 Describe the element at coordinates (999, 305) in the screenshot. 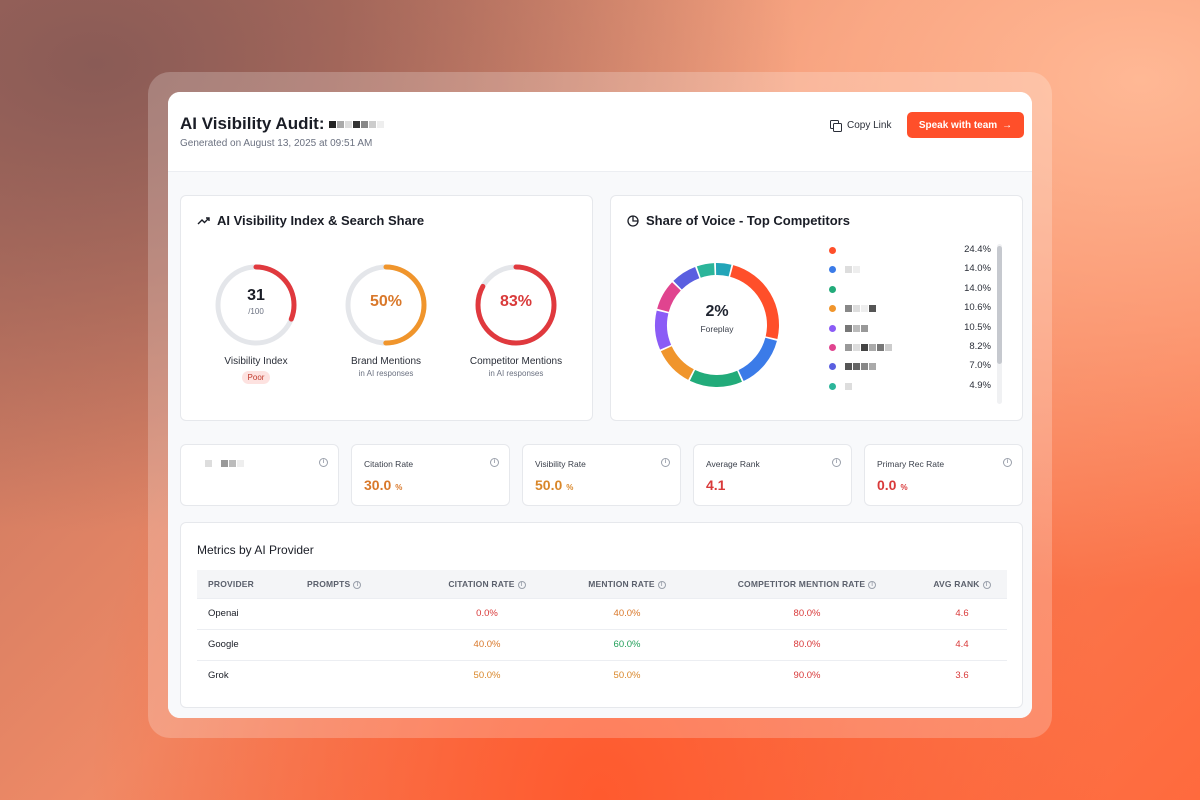

I see `legend-scrollbar-thumb` at that location.